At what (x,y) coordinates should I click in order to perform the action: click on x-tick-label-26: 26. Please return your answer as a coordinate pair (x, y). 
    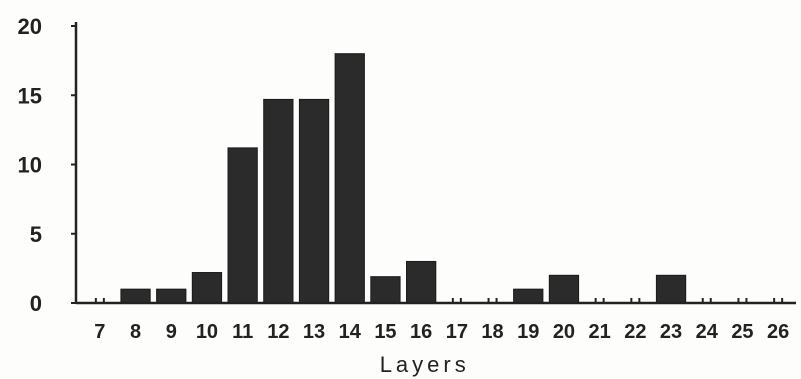
    Looking at the image, I should click on (778, 332).